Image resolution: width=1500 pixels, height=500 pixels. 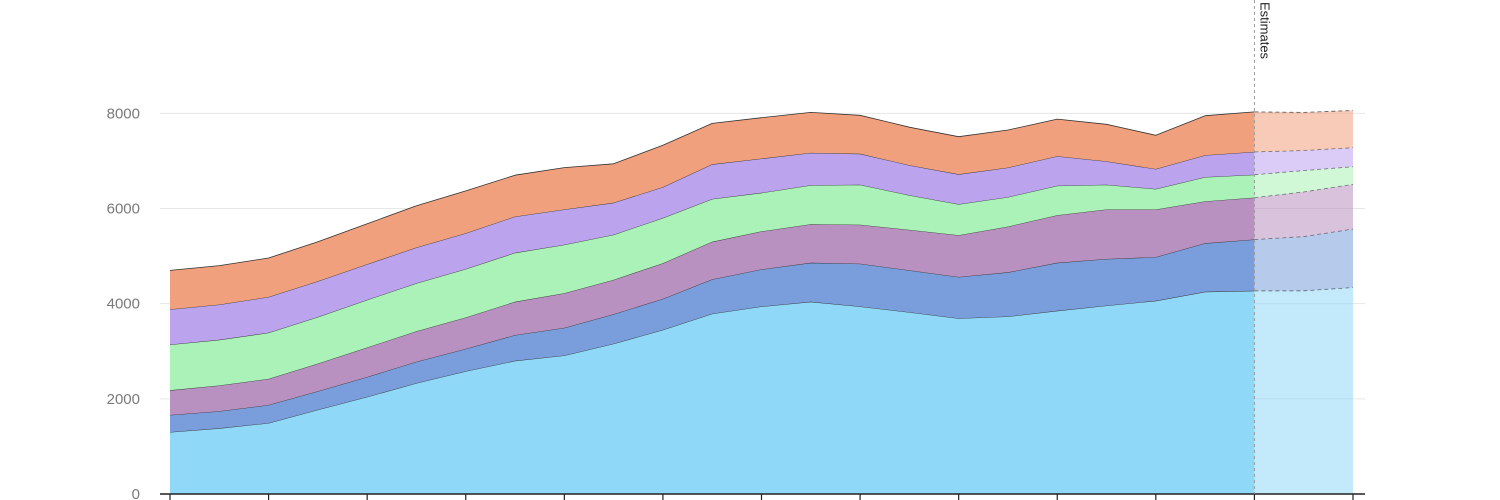 I want to click on y-tick-label-0: 0, so click(x=136, y=493).